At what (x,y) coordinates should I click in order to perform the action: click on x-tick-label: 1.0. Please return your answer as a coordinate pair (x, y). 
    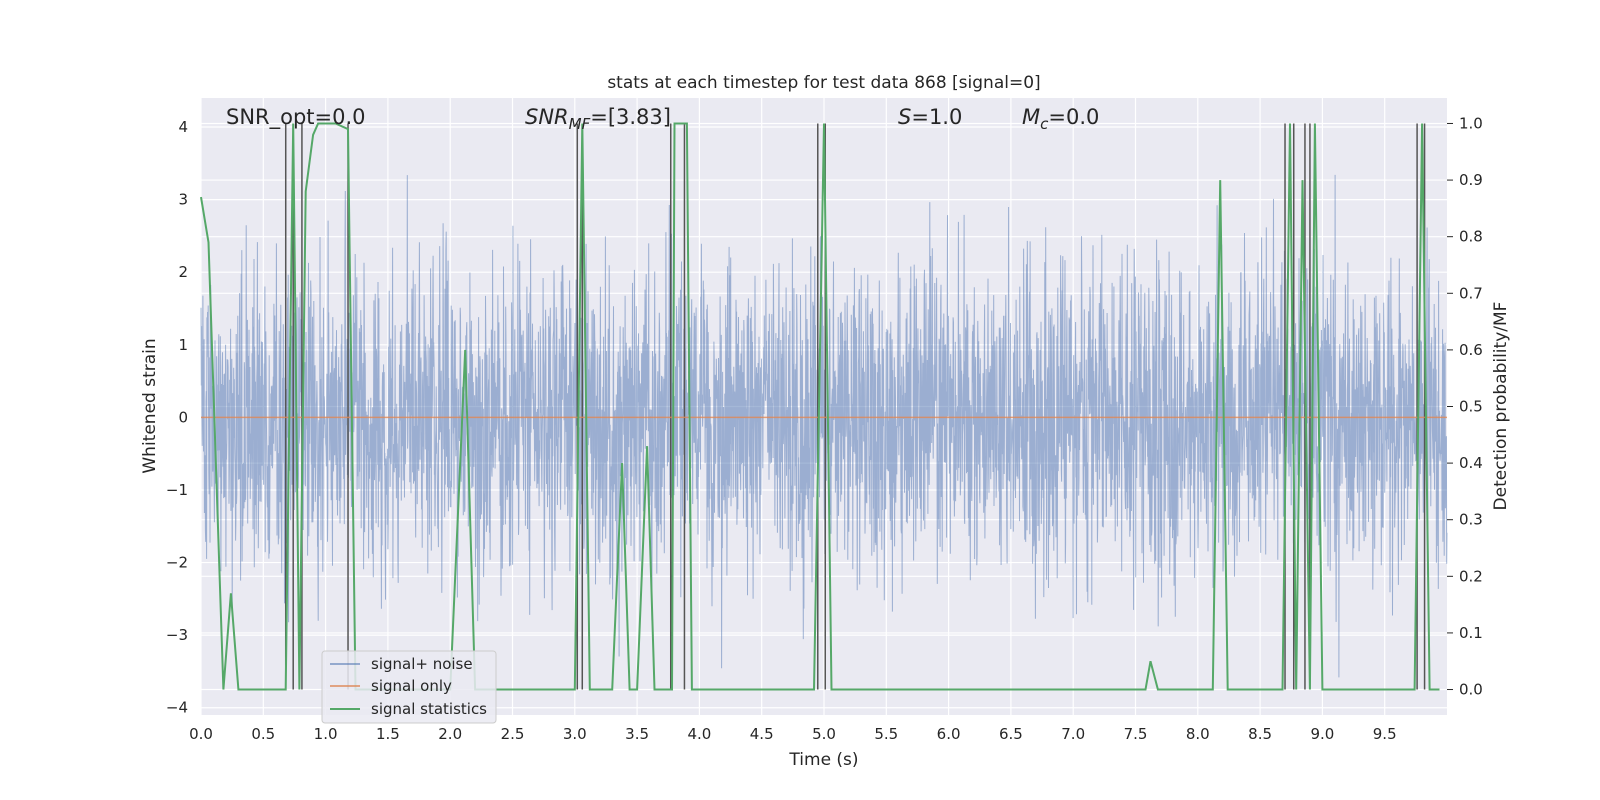
    Looking at the image, I should click on (326, 734).